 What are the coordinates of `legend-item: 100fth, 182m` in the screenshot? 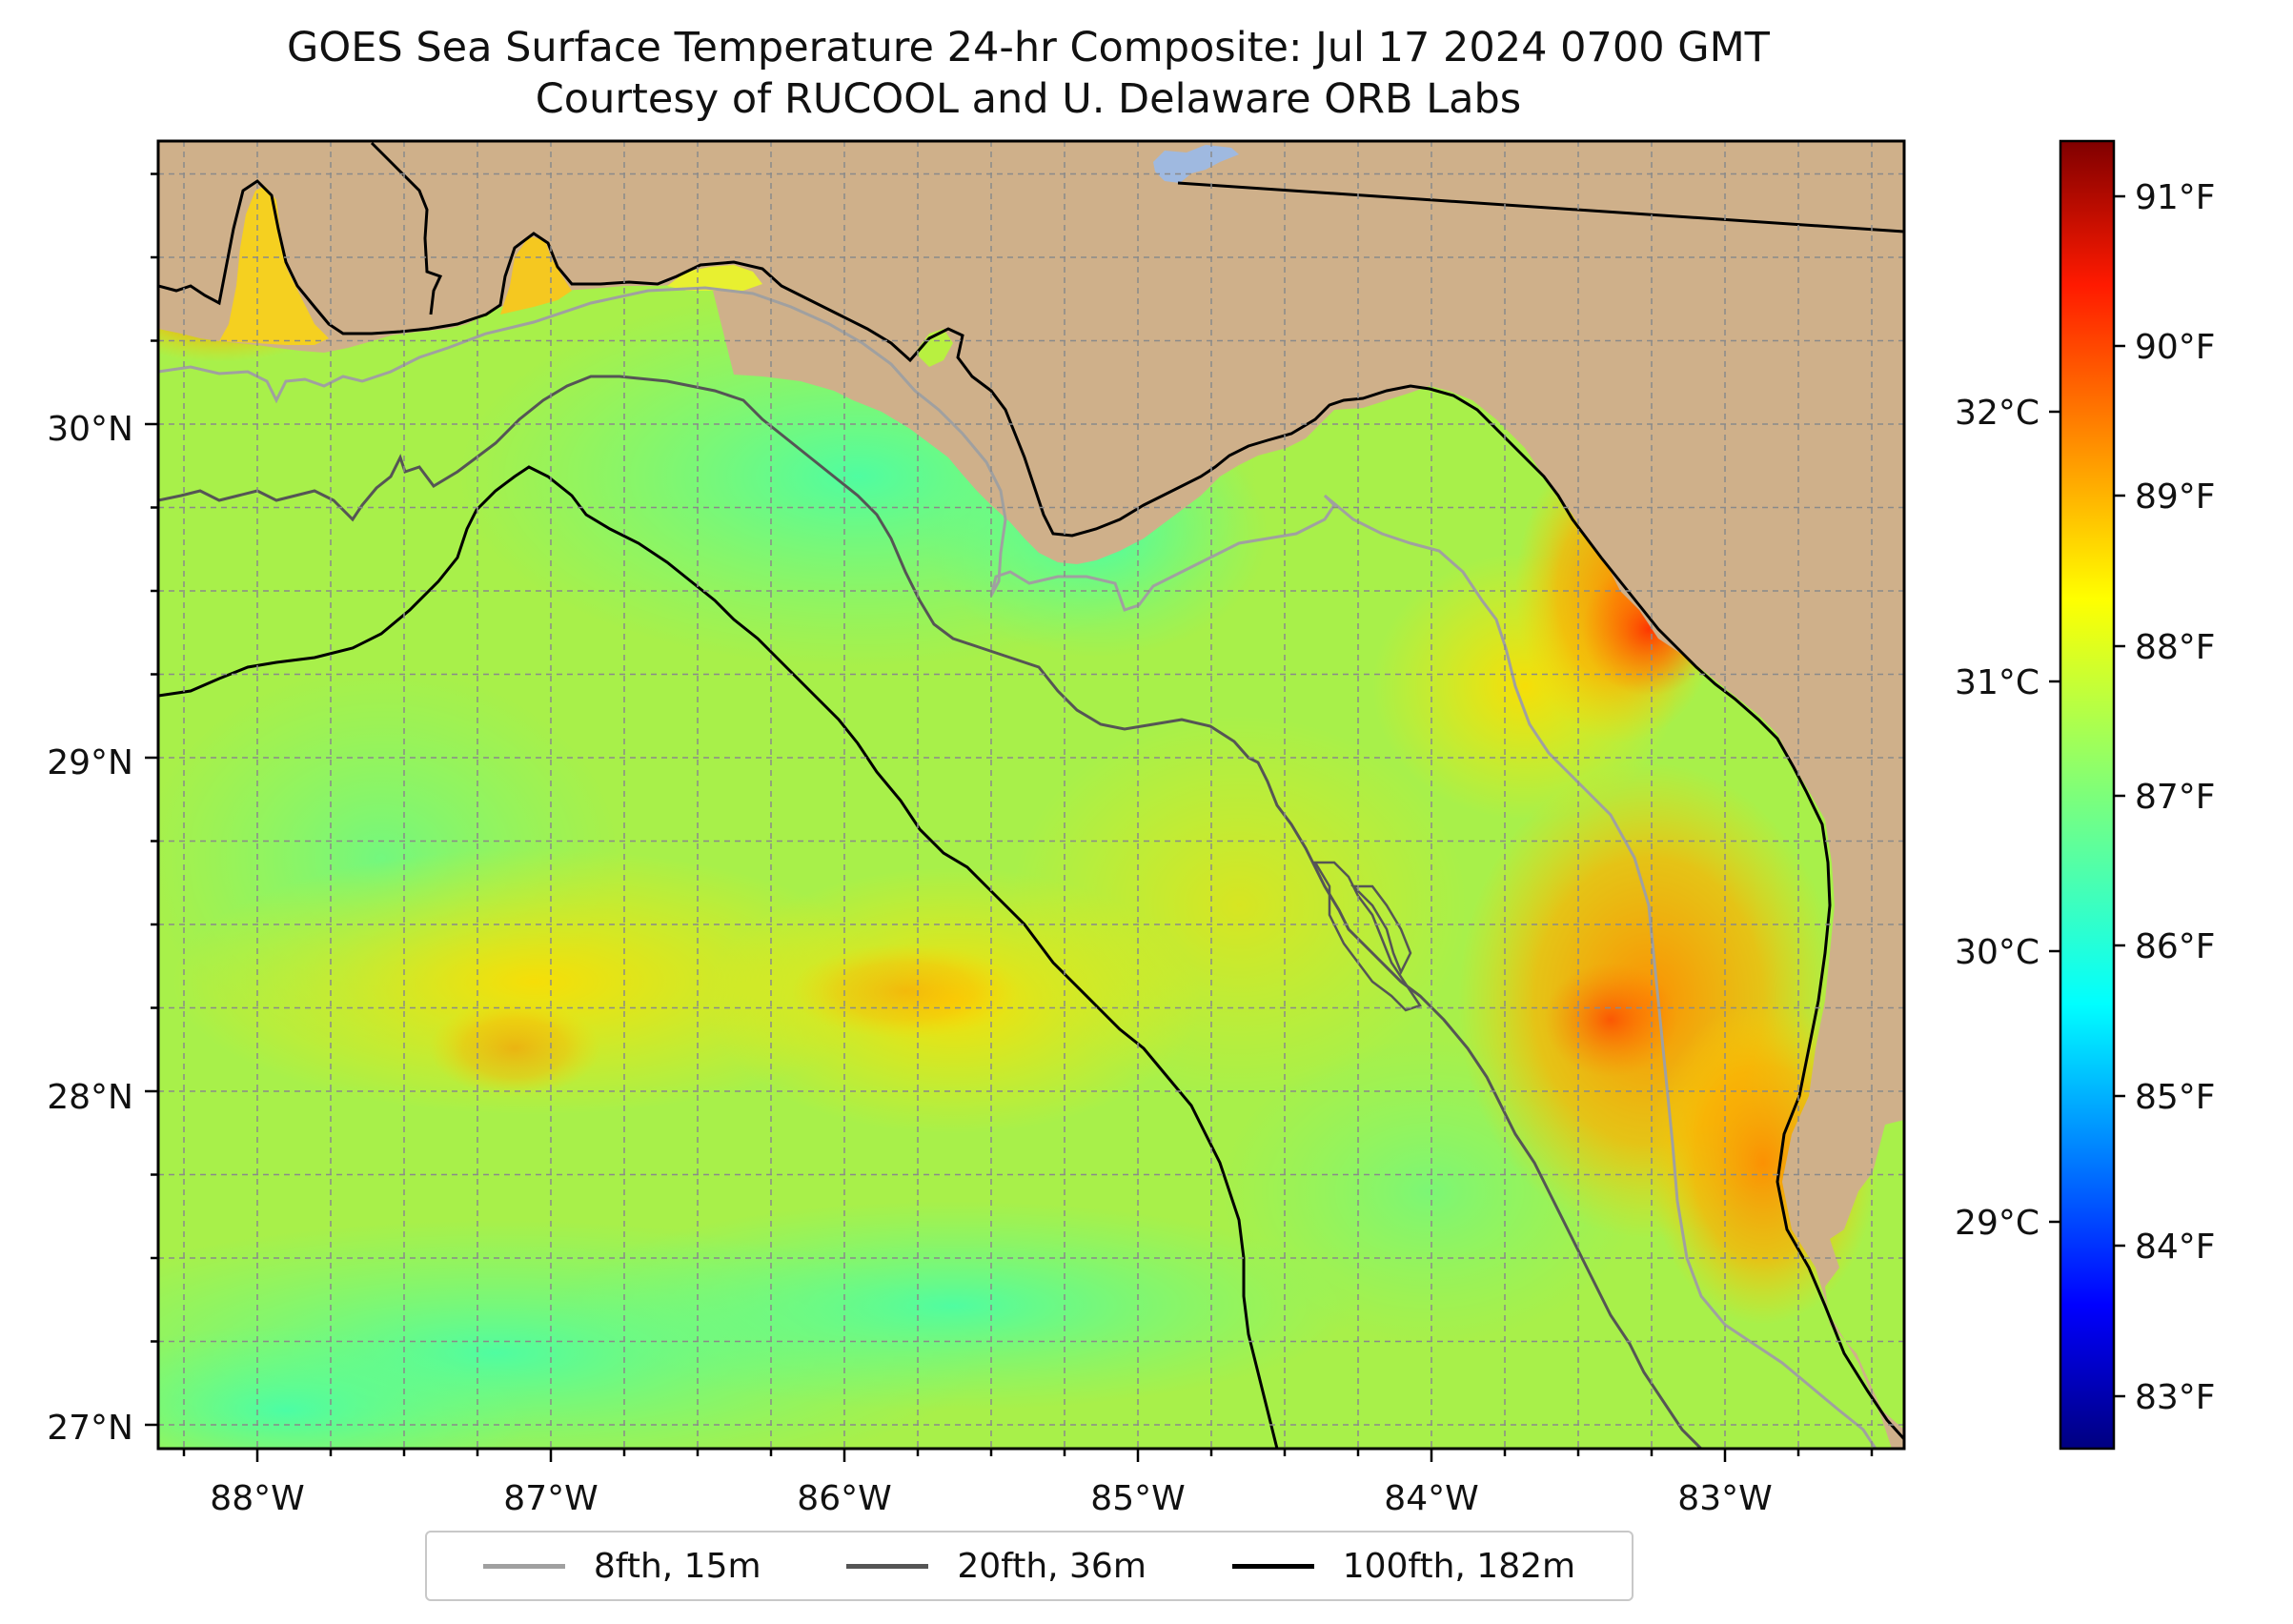 It's located at (1403, 1566).